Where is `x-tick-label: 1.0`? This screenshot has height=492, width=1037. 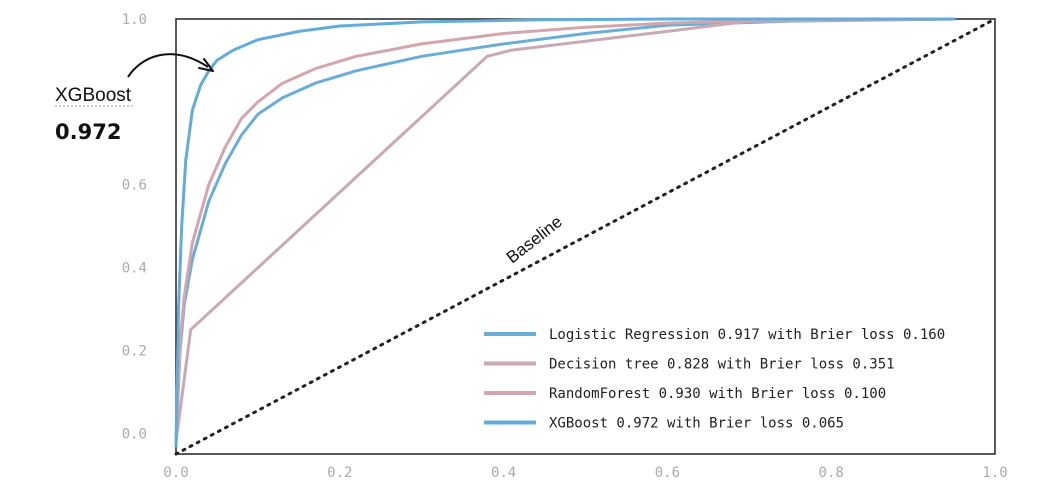 x-tick-label: 1.0 is located at coordinates (994, 473).